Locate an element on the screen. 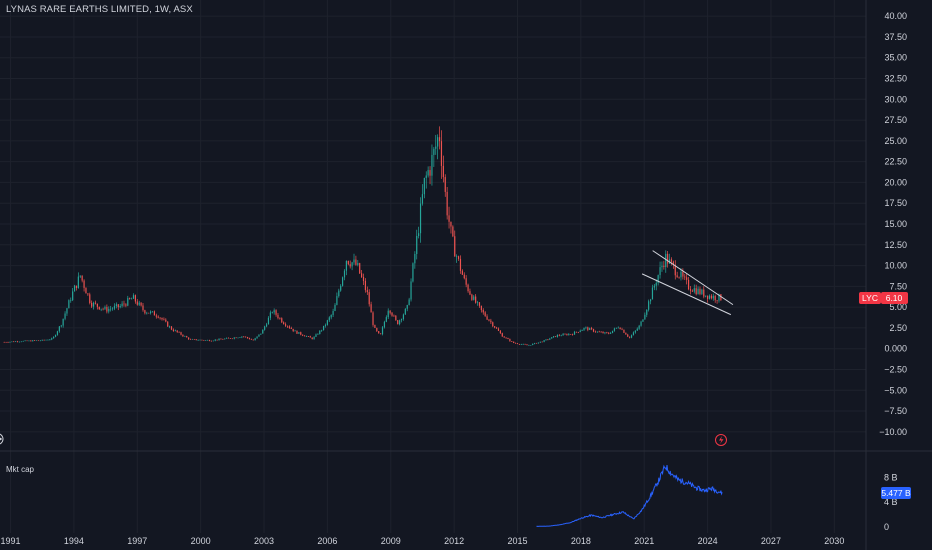 This screenshot has height=550, width=932. price-tick-label: 35.00 is located at coordinates (895, 58).